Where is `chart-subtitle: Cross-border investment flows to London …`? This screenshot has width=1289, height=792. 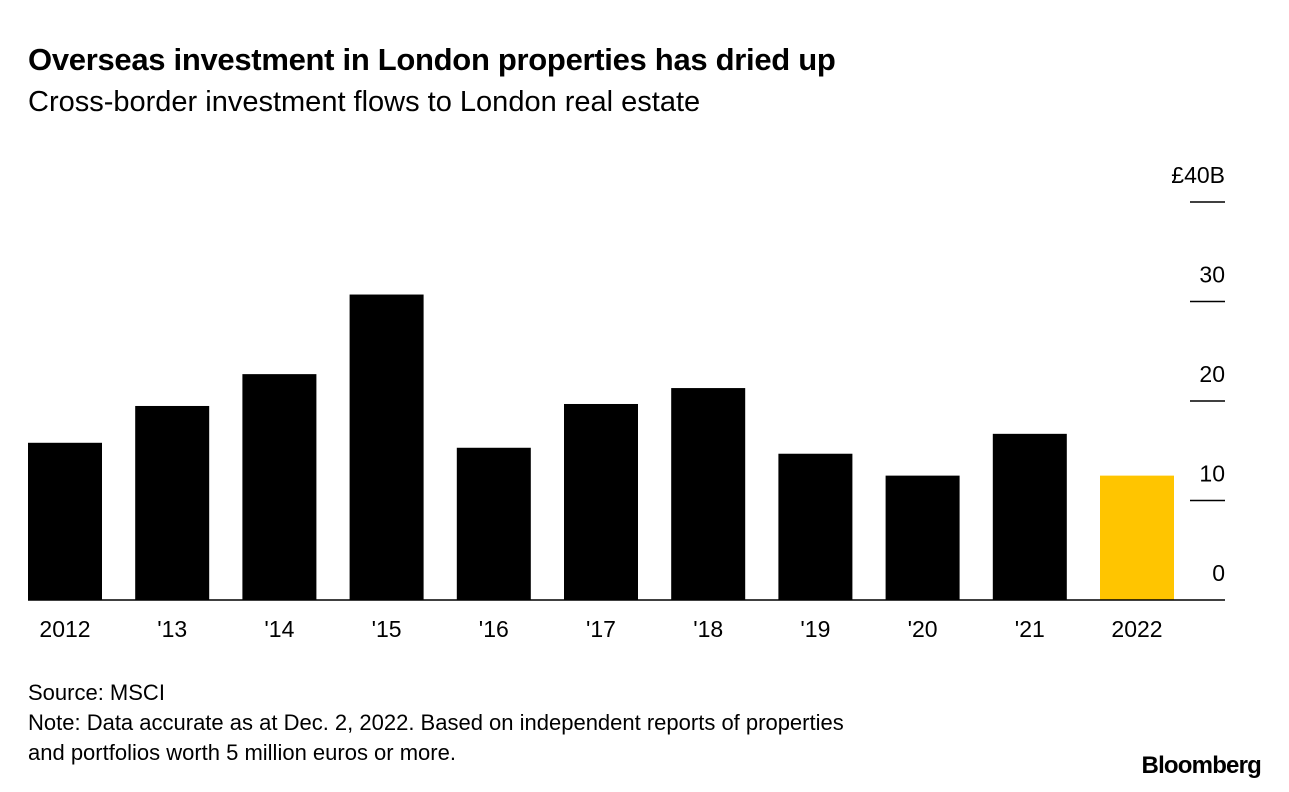
chart-subtitle: Cross-border investment flows to London … is located at coordinates (364, 102).